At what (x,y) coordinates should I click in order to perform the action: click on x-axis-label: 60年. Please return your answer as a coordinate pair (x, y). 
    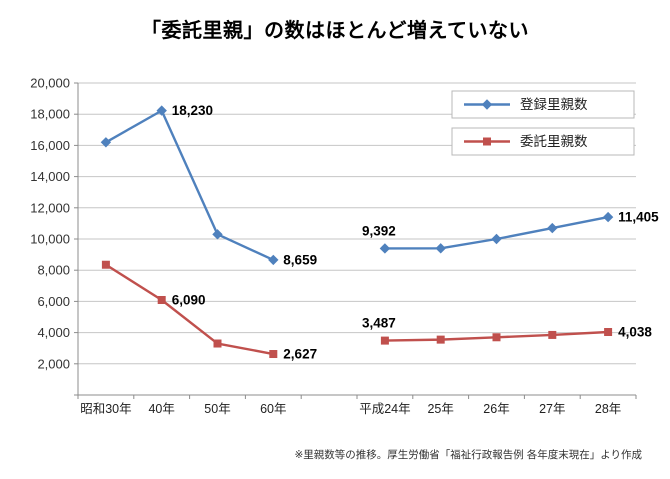
    Looking at the image, I should click on (273, 409).